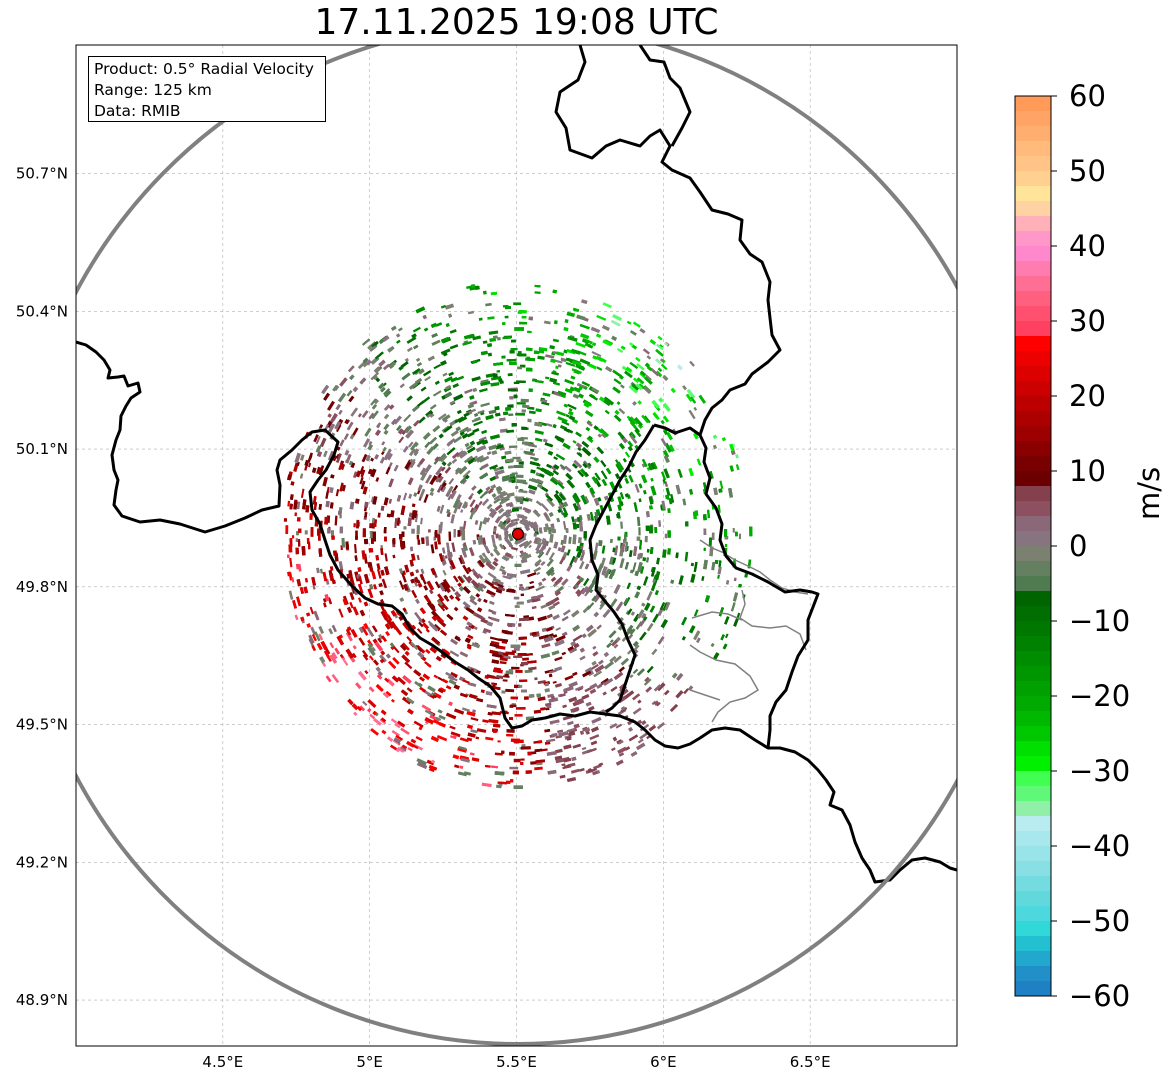 The width and height of the screenshot is (1171, 1081). I want to click on colorbar-tick-label: 60, so click(1087, 96).